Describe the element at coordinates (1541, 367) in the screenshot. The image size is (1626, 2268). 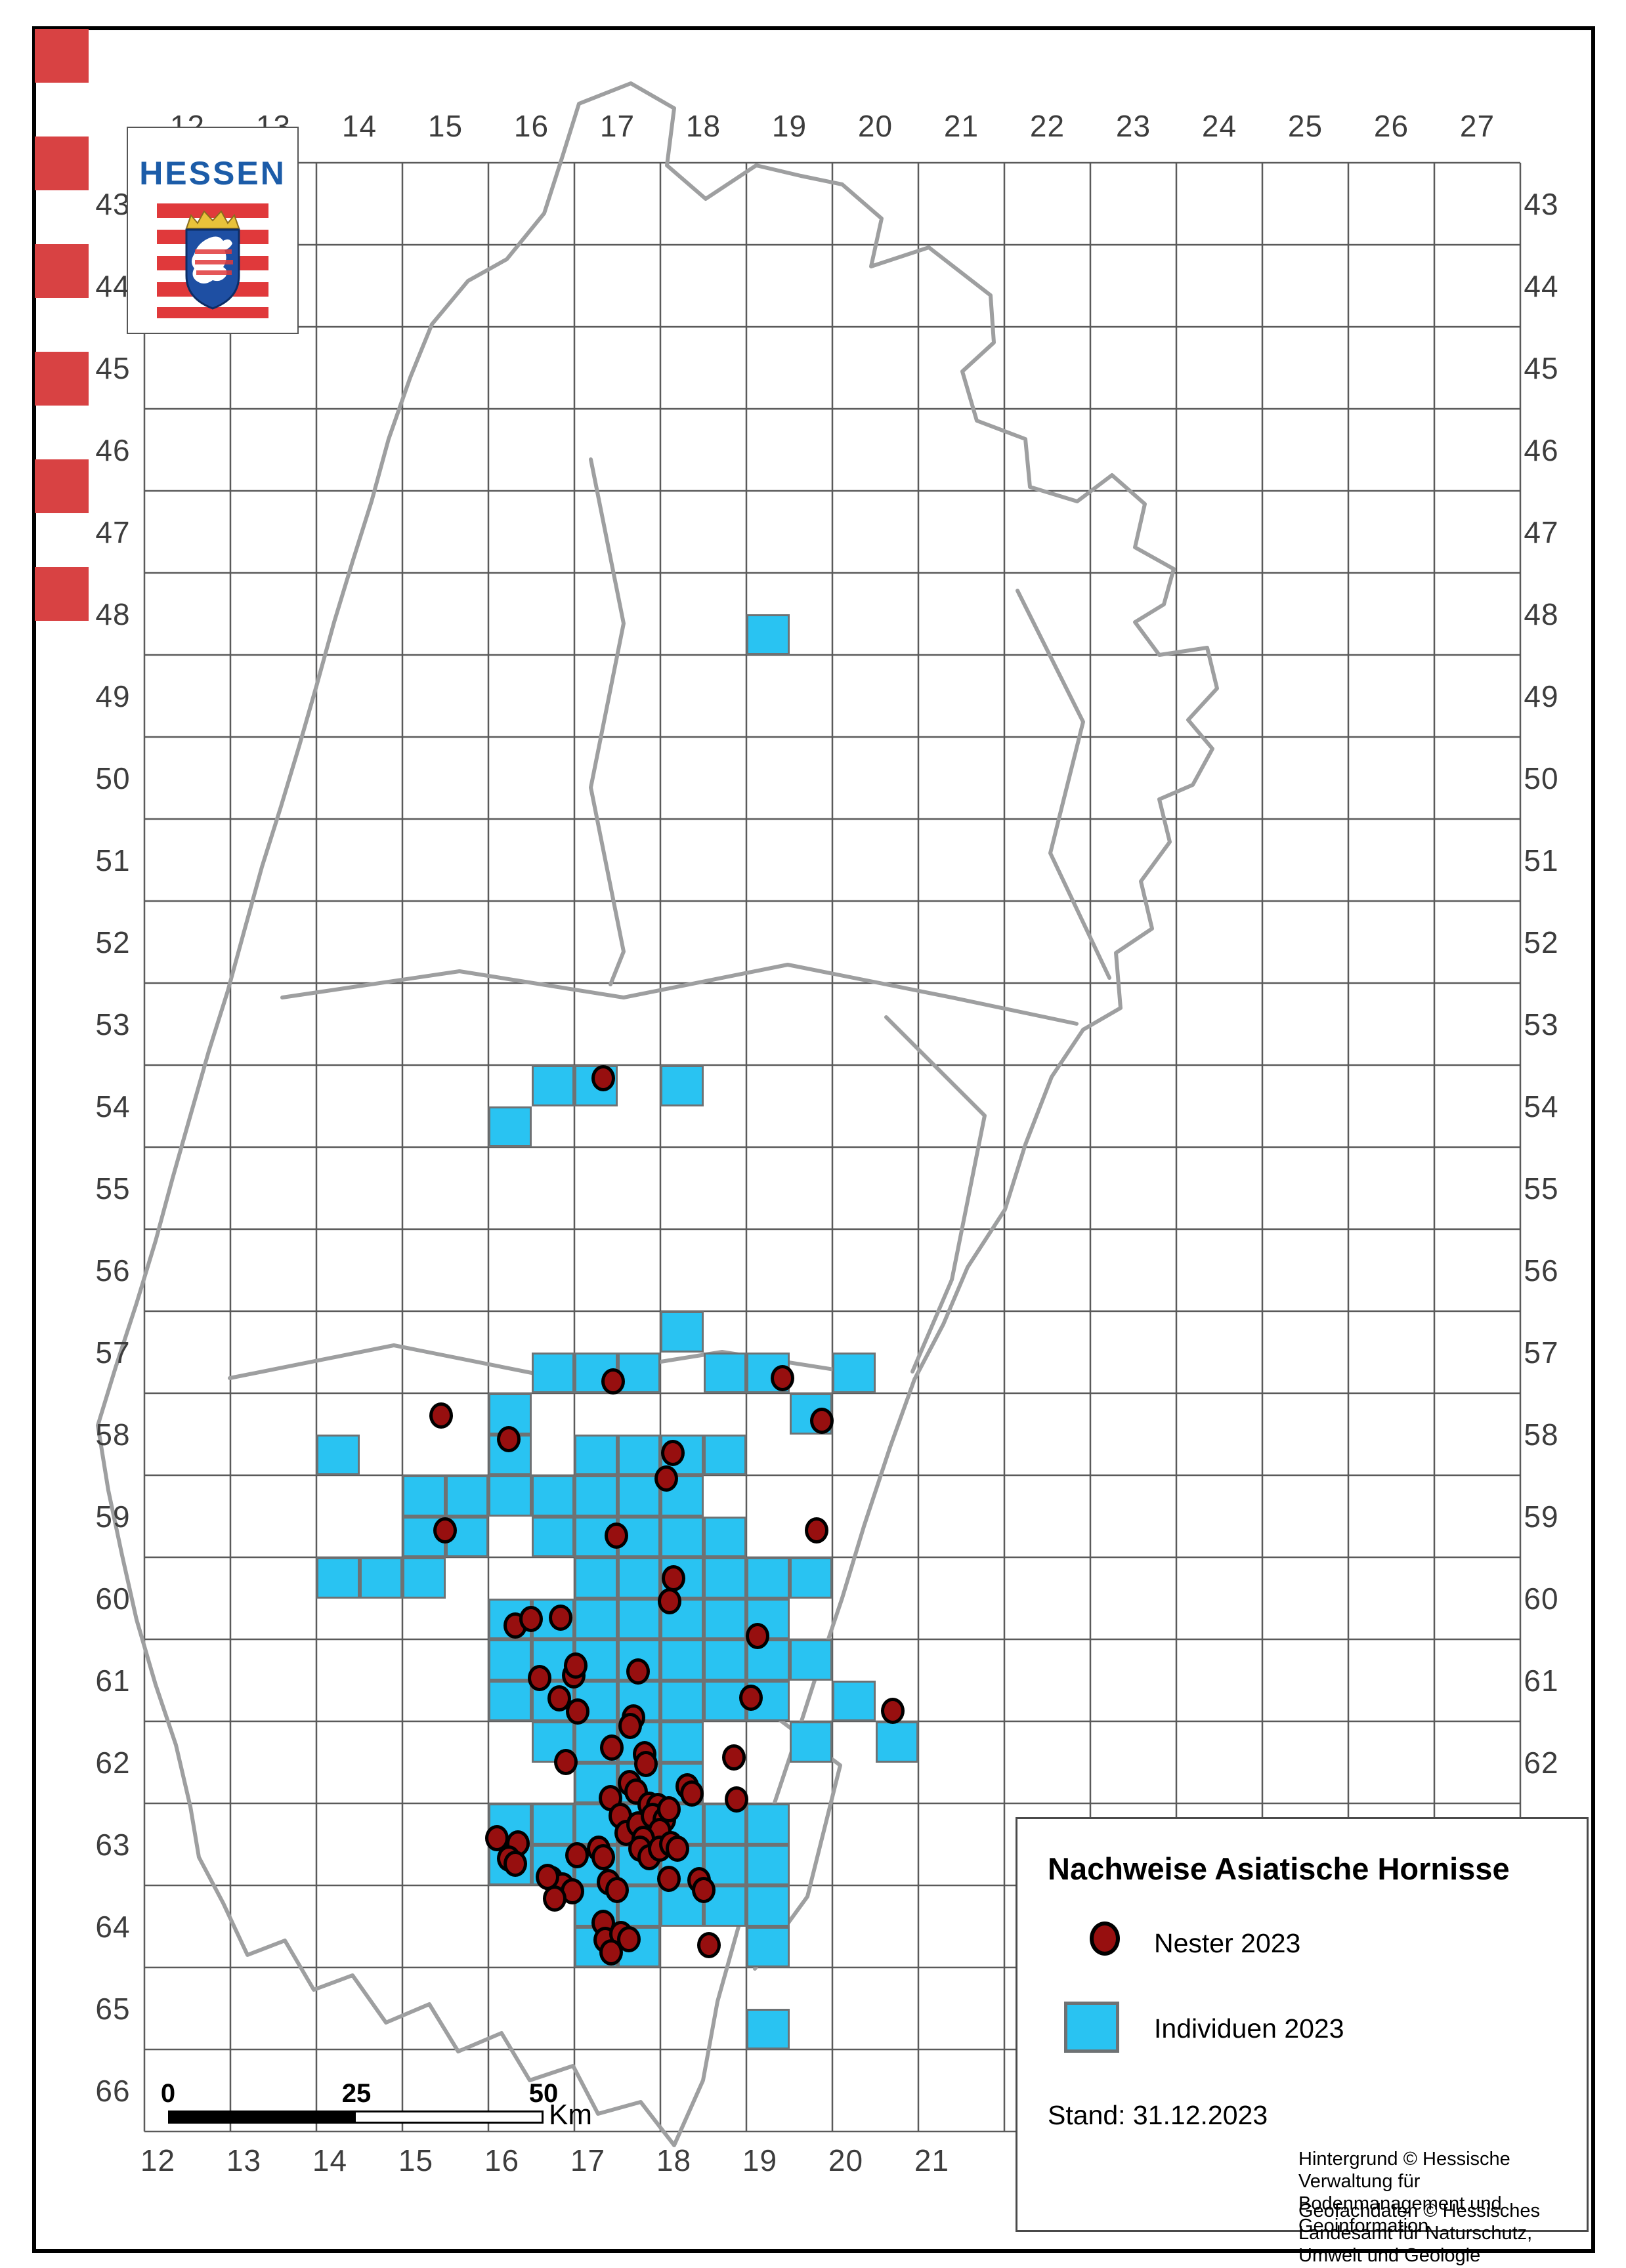
I see `grid-row-label-right: 45` at that location.